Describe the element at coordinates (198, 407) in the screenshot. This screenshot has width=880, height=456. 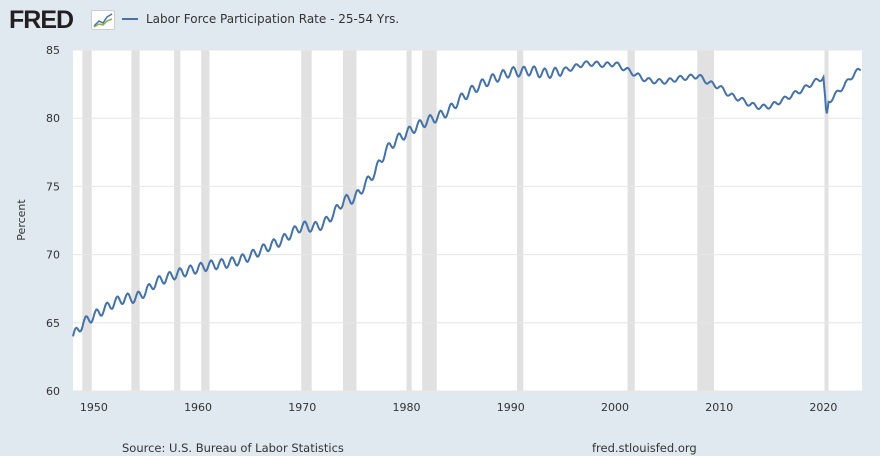
I see `x-tick-label: 1960` at that location.